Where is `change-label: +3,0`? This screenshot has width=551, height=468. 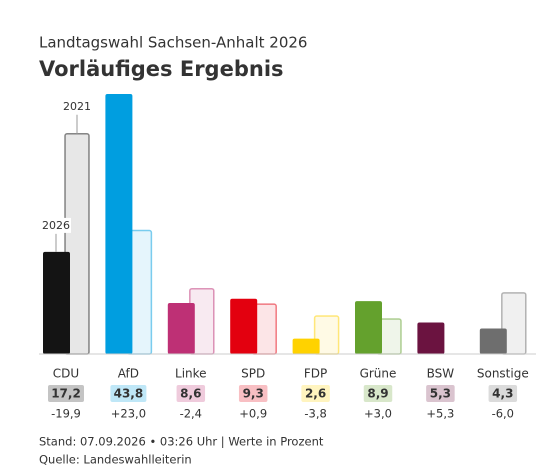 change-label: +3,0 is located at coordinates (378, 414).